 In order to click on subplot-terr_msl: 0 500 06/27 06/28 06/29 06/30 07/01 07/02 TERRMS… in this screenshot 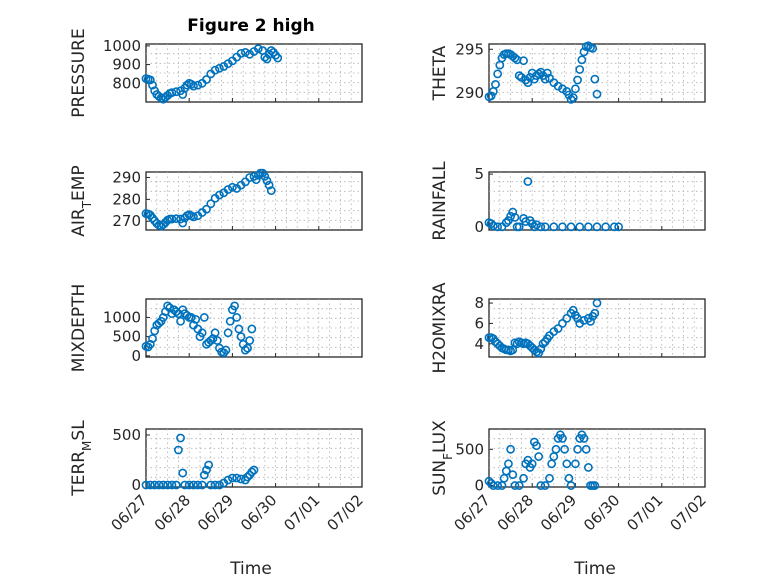, I will do `click(218, 477)`.